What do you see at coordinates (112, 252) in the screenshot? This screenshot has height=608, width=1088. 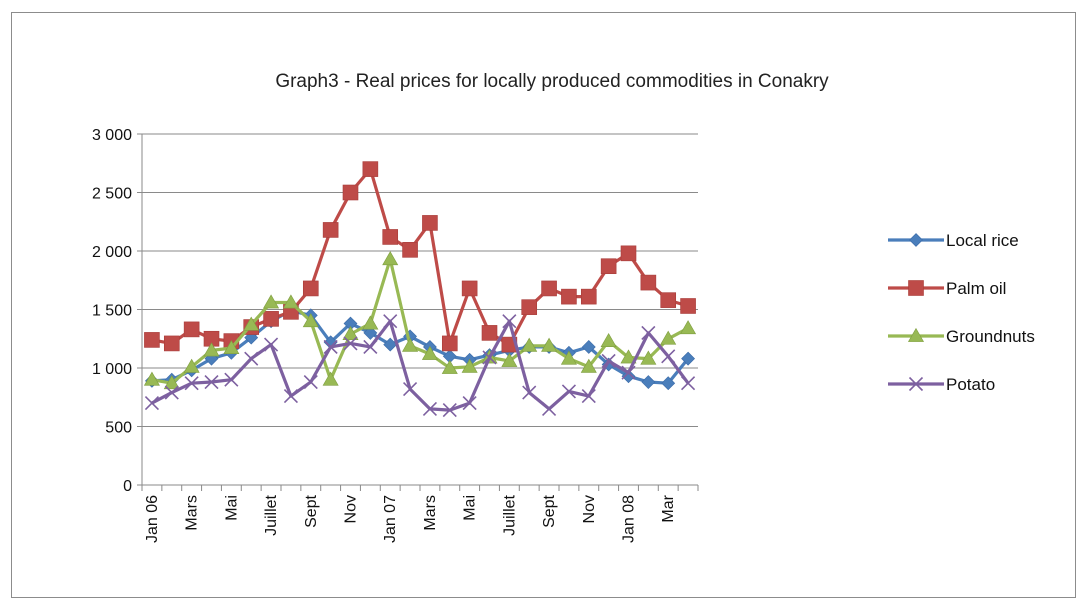 I see `y-tick-label: 2 000` at bounding box center [112, 252].